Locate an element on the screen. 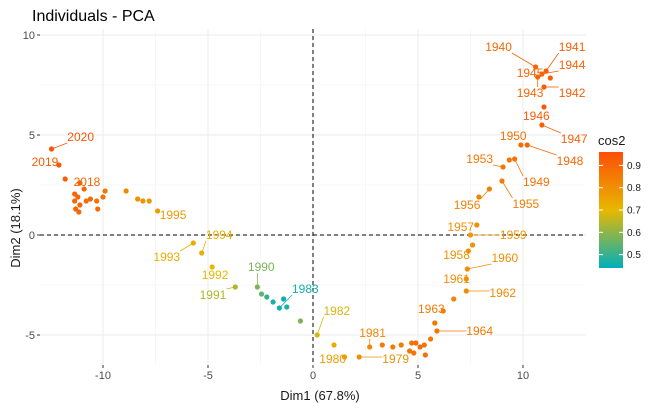 This screenshot has height=408, width=661. point-label: 1942 is located at coordinates (572, 93).